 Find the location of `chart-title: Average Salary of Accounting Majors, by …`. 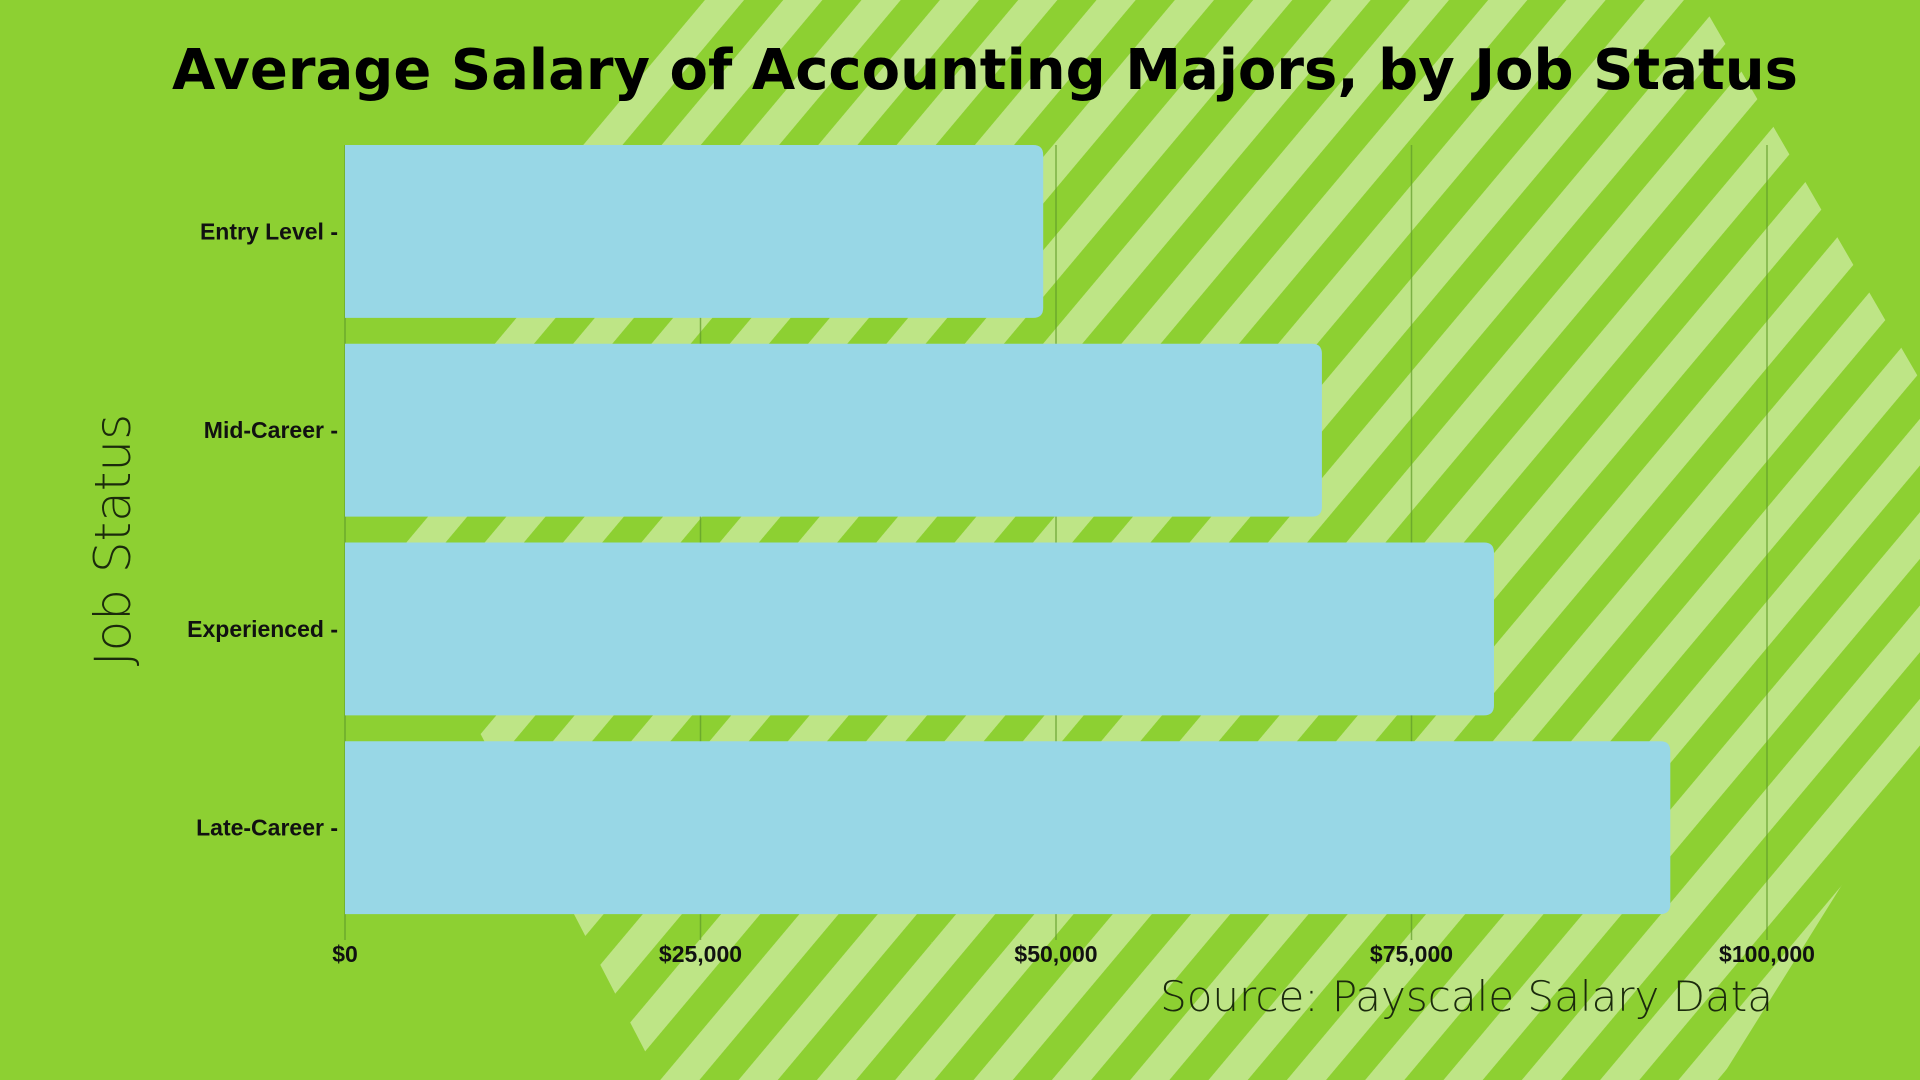

chart-title: Average Salary of Accounting Majors, by … is located at coordinates (985, 70).